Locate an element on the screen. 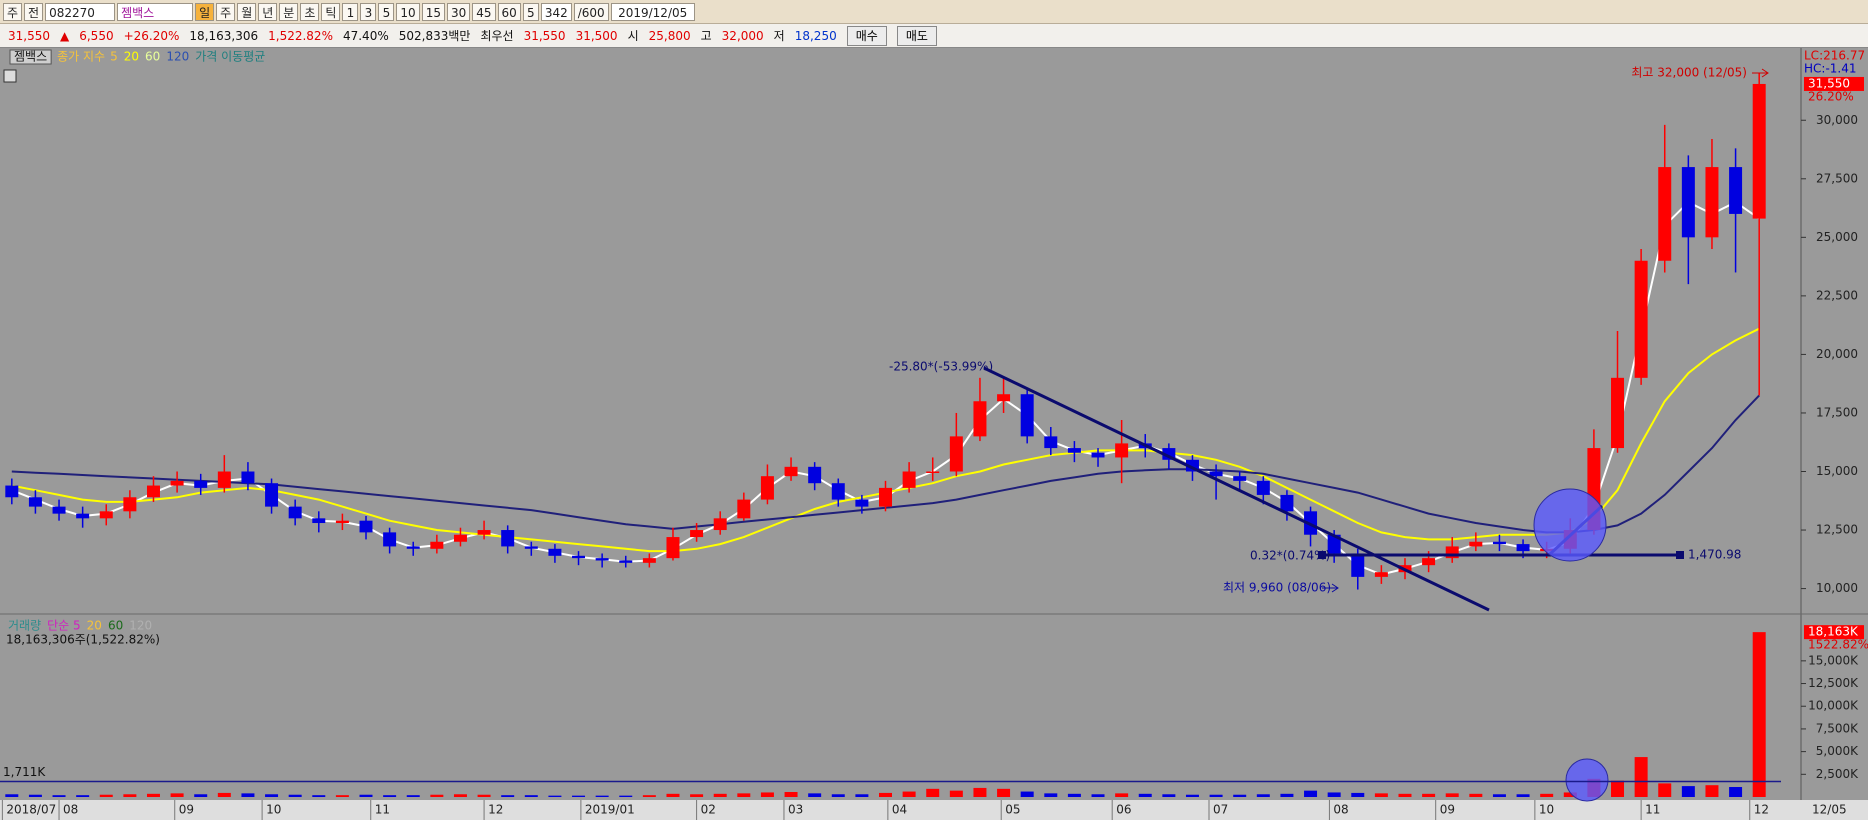 Image resolution: width=1868 pixels, height=820 pixels. toolbar-button: 전 is located at coordinates (34, 11).